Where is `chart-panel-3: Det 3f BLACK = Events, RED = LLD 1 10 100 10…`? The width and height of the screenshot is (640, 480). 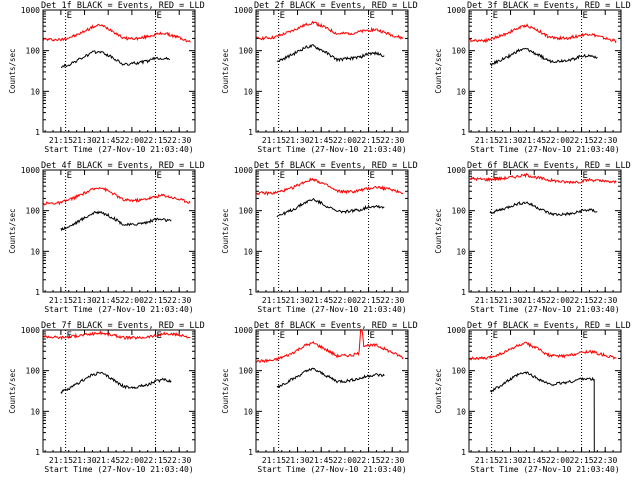
chart-panel-3: Det 3f BLACK = Events, RED = LLD 1 10 100 10… is located at coordinates (532, 77).